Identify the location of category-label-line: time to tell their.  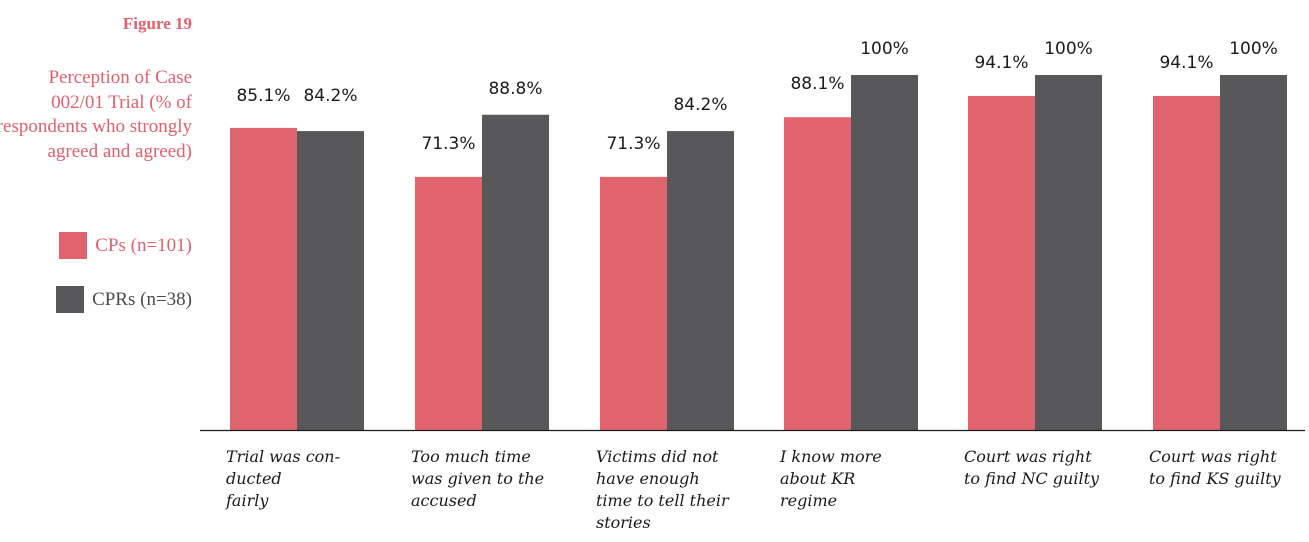
(663, 500).